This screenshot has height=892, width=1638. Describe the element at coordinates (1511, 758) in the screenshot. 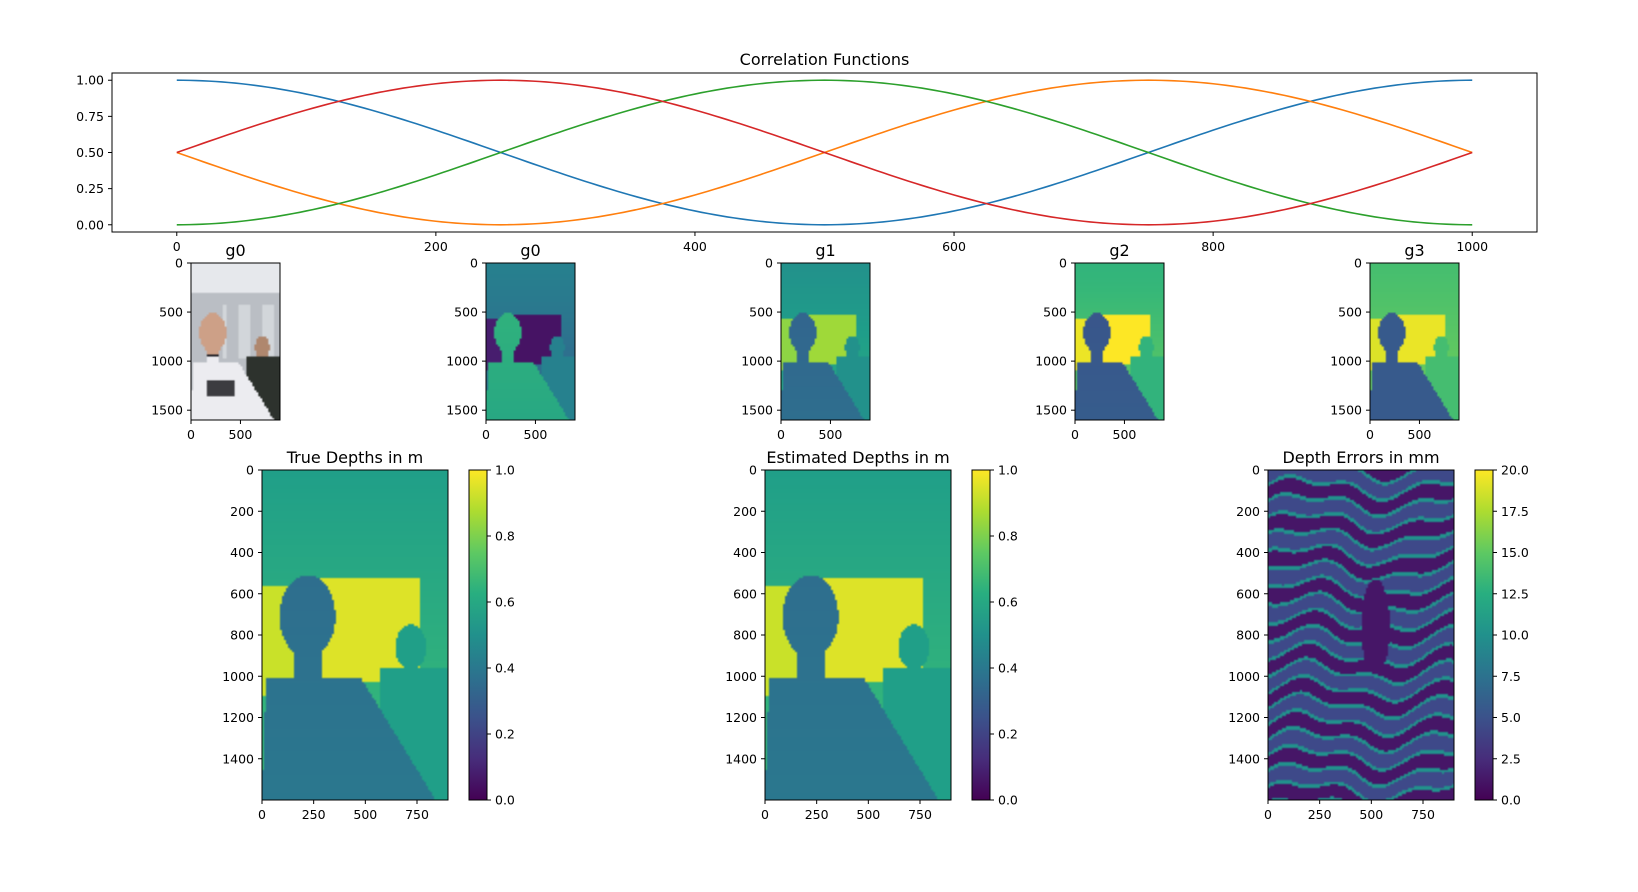

I see `colorbar-tick-label: 2.5` at that location.